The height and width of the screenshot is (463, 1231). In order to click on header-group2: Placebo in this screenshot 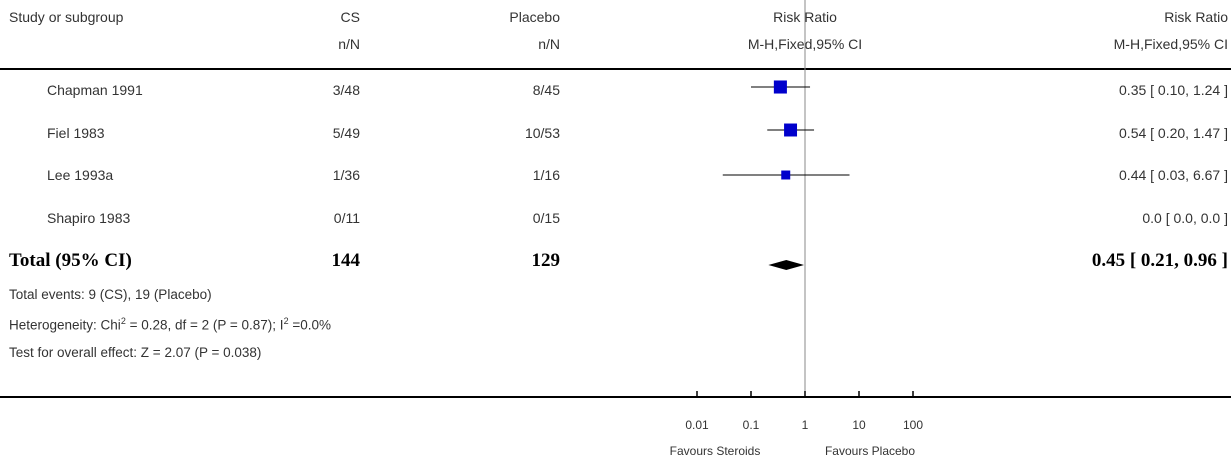, I will do `click(534, 17)`.